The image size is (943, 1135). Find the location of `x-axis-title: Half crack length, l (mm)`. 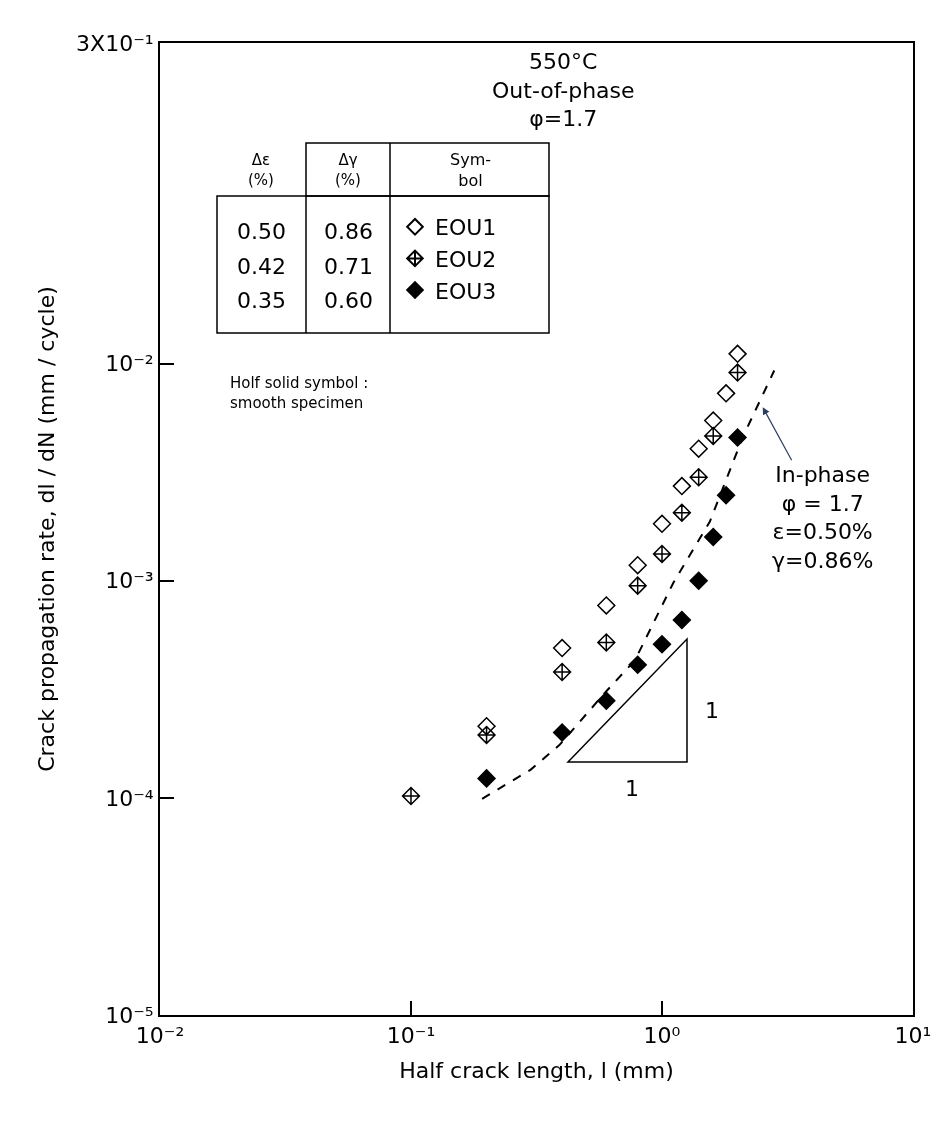

x-axis-title: Half crack length, l (mm) is located at coordinates (536, 1070).